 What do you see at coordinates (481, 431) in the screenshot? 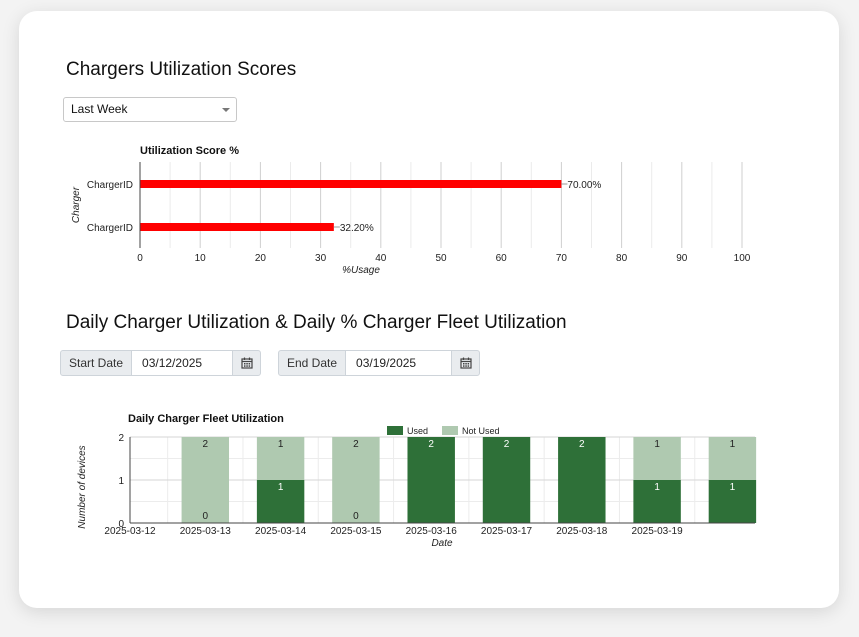
I see `legend-label: Not Used` at bounding box center [481, 431].